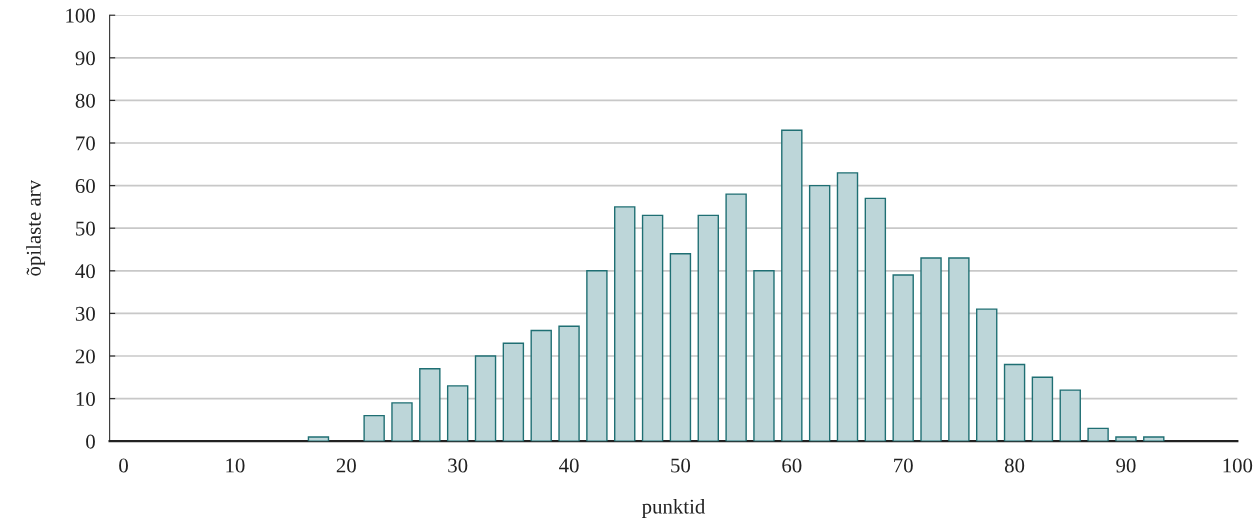 This screenshot has height=524, width=1260. I want to click on y-tick-label: 60, so click(85, 186).